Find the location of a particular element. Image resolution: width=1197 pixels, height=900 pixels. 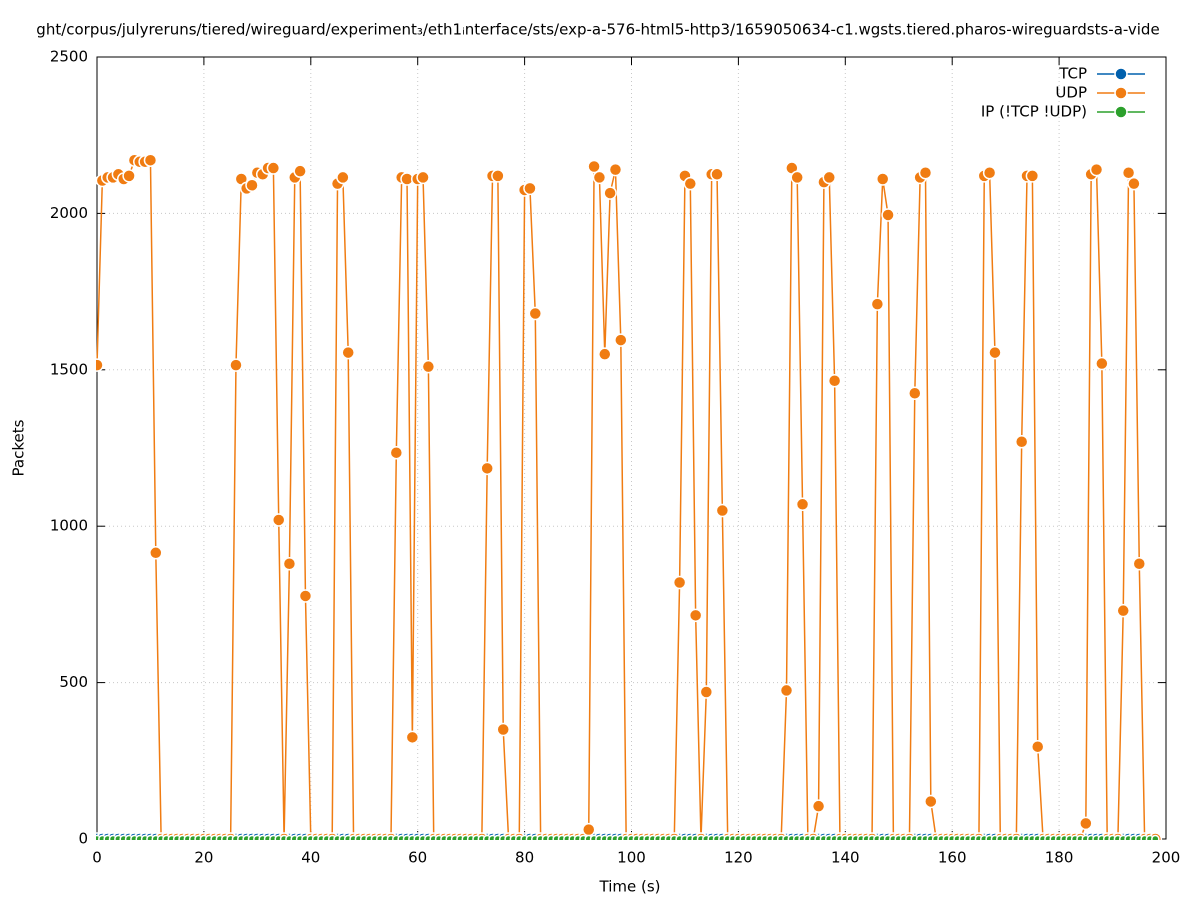

y-tick-label: 1500 is located at coordinates (69, 369).